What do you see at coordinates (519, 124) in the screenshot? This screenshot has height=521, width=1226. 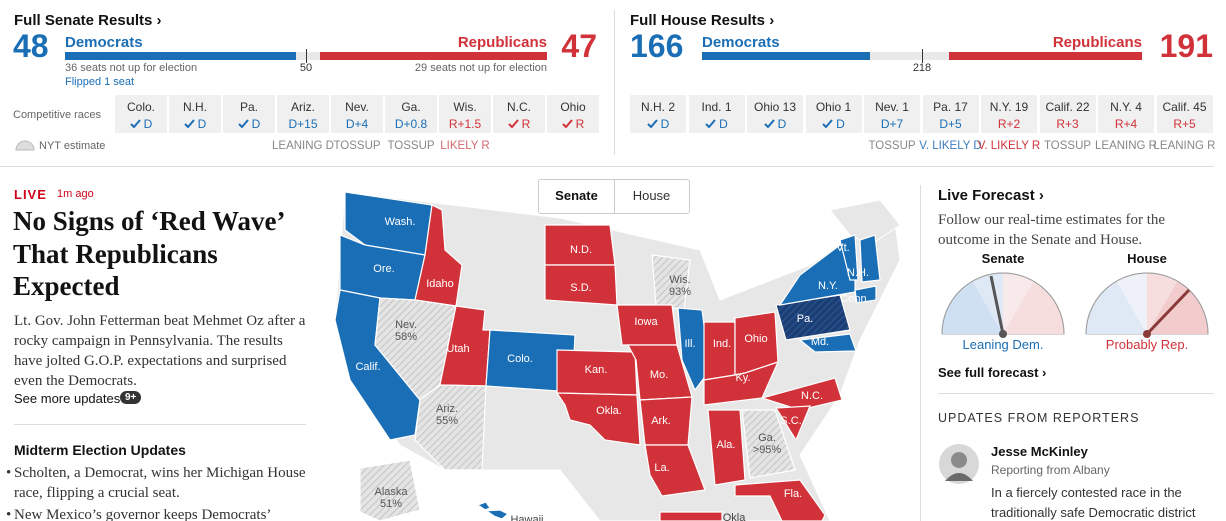 I see `race-result: R` at bounding box center [519, 124].